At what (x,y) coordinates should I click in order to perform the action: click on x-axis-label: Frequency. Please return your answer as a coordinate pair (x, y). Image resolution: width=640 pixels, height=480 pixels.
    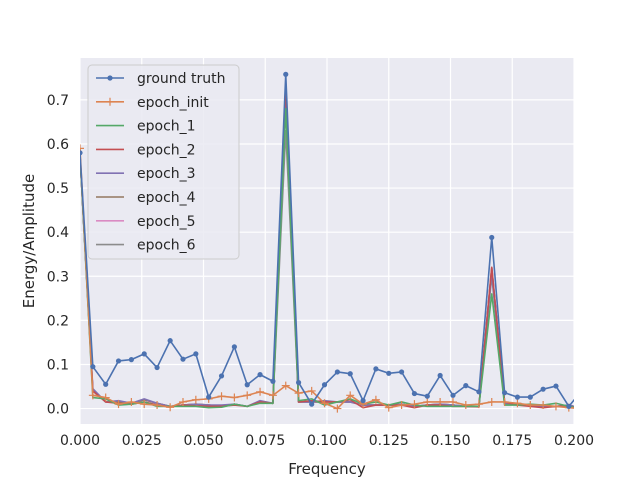
    Looking at the image, I should click on (327, 469).